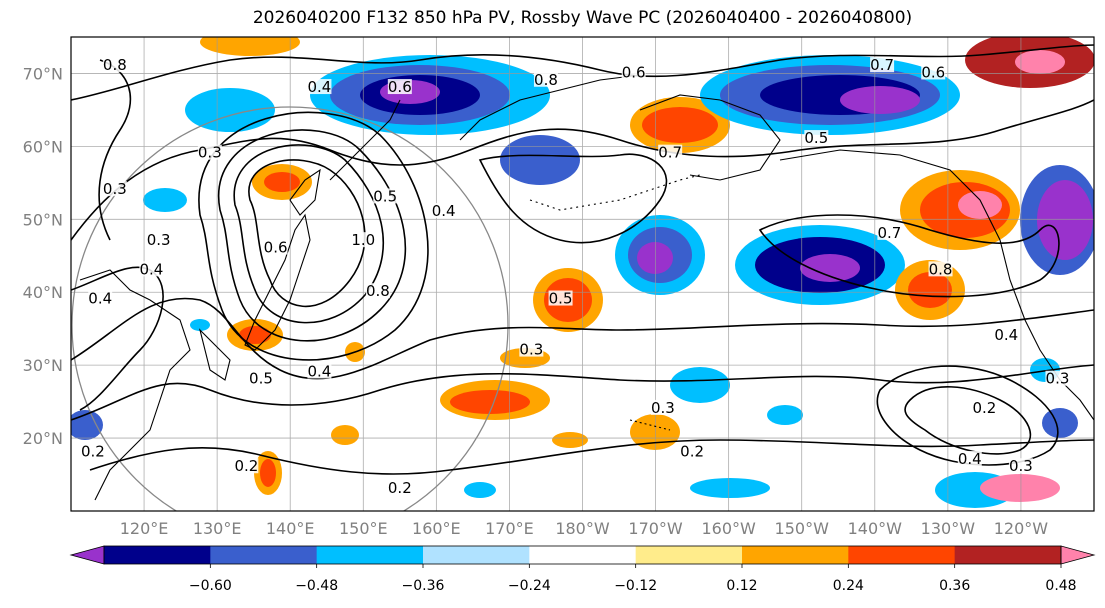  What do you see at coordinates (290, 528) in the screenshot?
I see `longitude-tick-label: 140°E` at bounding box center [290, 528].